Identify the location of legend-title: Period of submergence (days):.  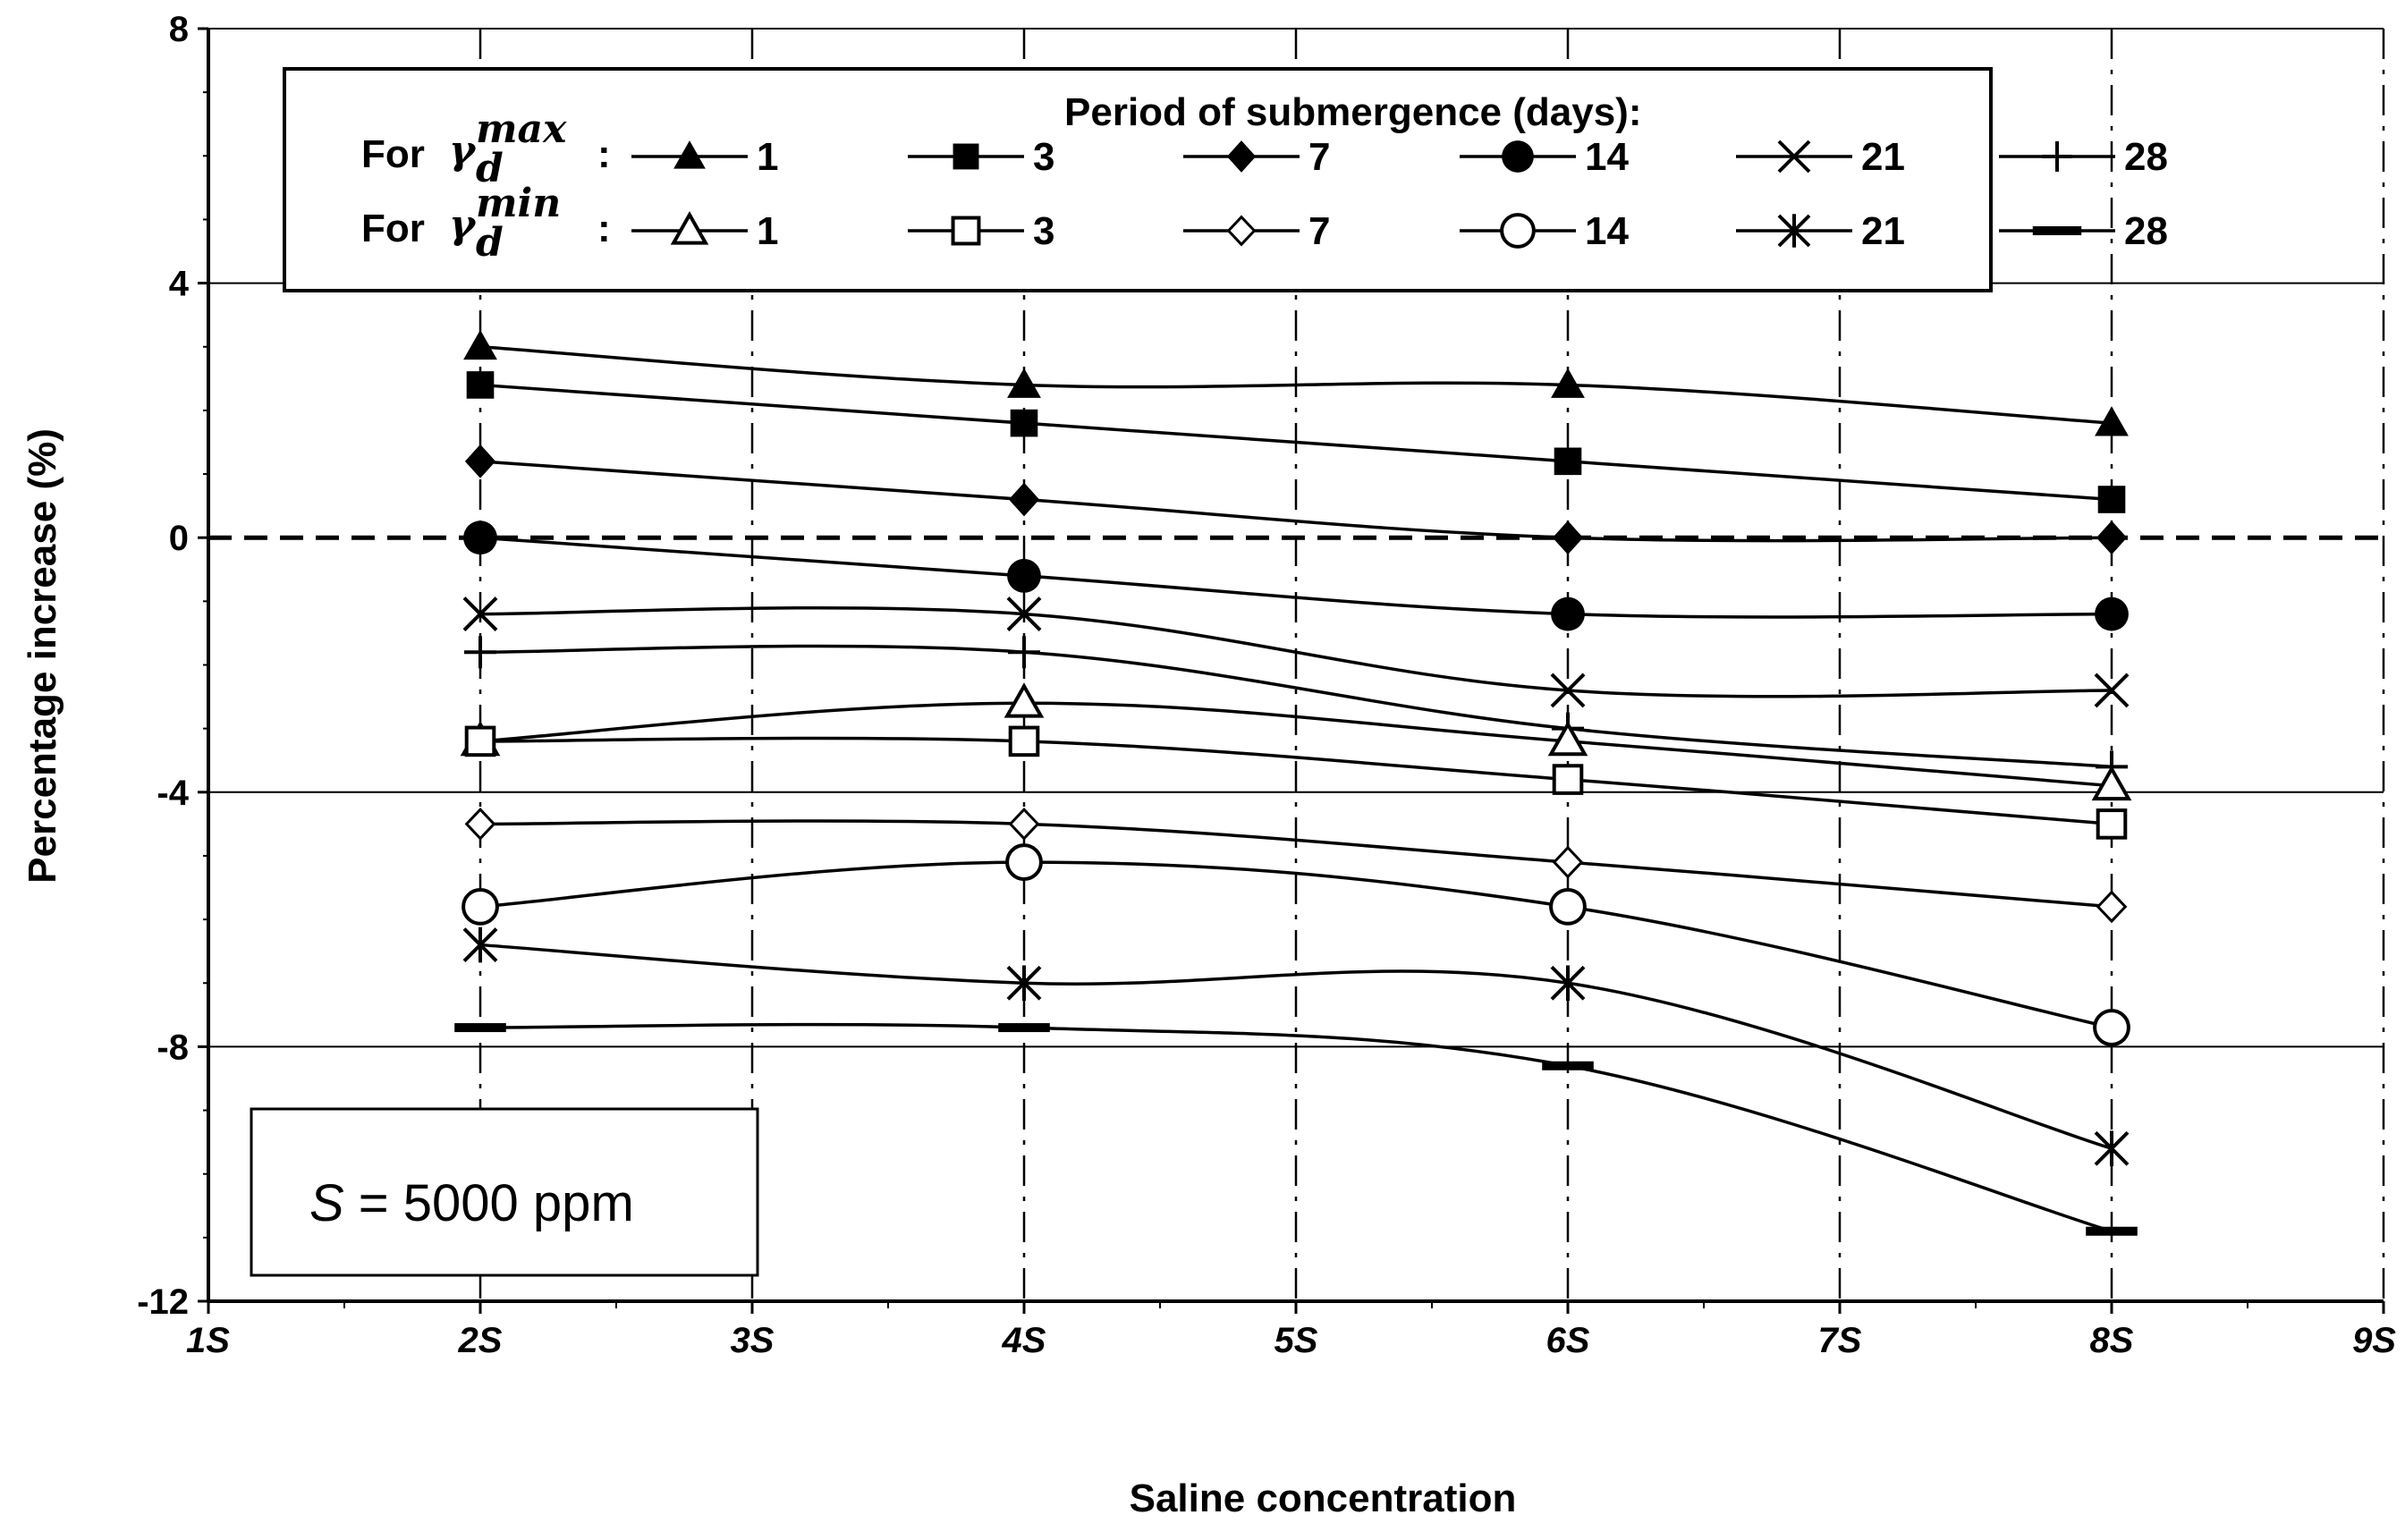
(1352, 112).